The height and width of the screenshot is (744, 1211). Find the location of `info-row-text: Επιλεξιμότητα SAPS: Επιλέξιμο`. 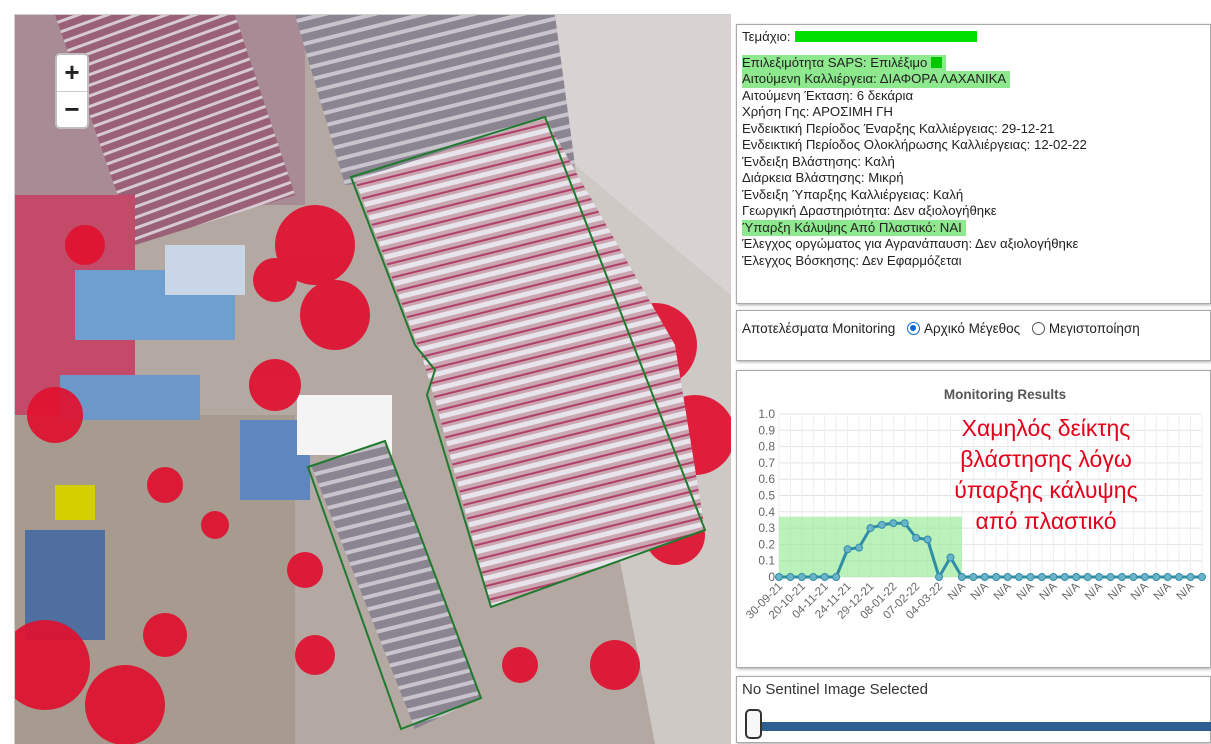

info-row-text: Επιλεξιμότητα SAPS: Επιλέξιμο is located at coordinates (844, 62).